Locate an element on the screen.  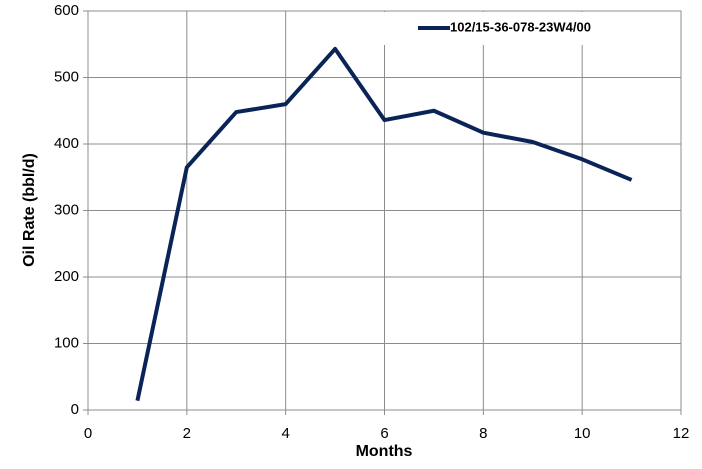
y-tick-label: 100 is located at coordinates (66, 342).